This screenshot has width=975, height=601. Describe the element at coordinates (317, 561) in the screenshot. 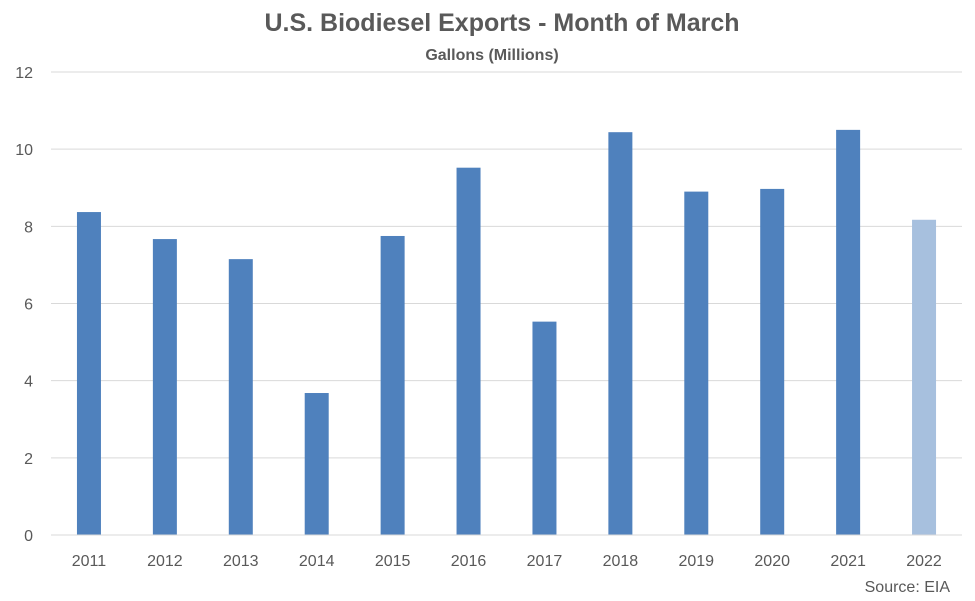

I see `x-tick-label: 2014` at that location.